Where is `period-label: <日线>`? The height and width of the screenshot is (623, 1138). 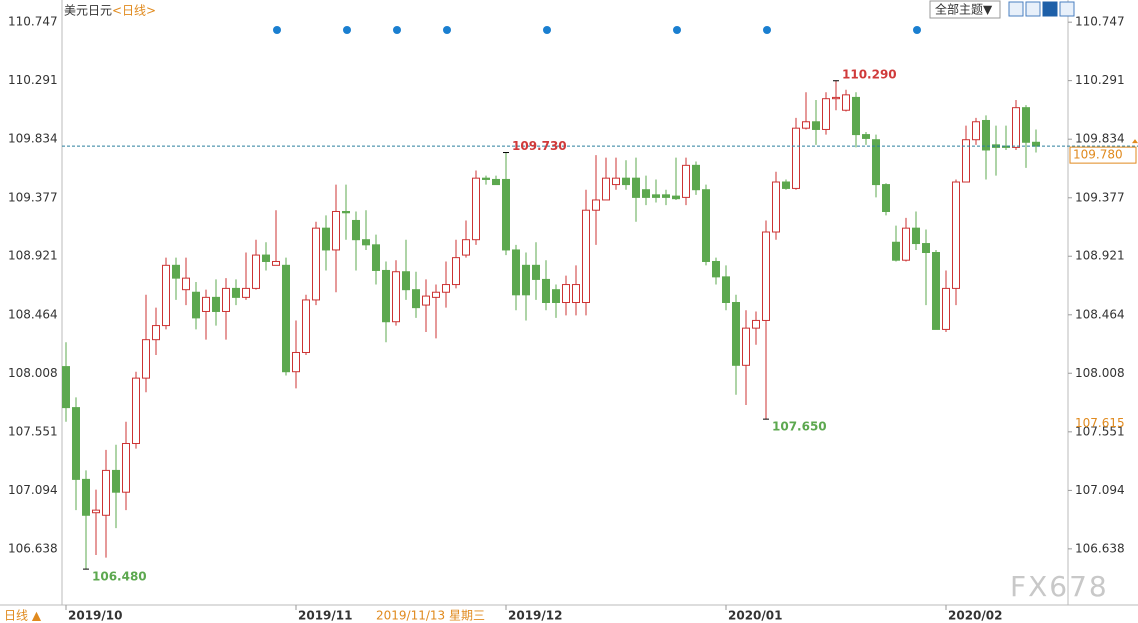
period-label: <日线> is located at coordinates (134, 11).